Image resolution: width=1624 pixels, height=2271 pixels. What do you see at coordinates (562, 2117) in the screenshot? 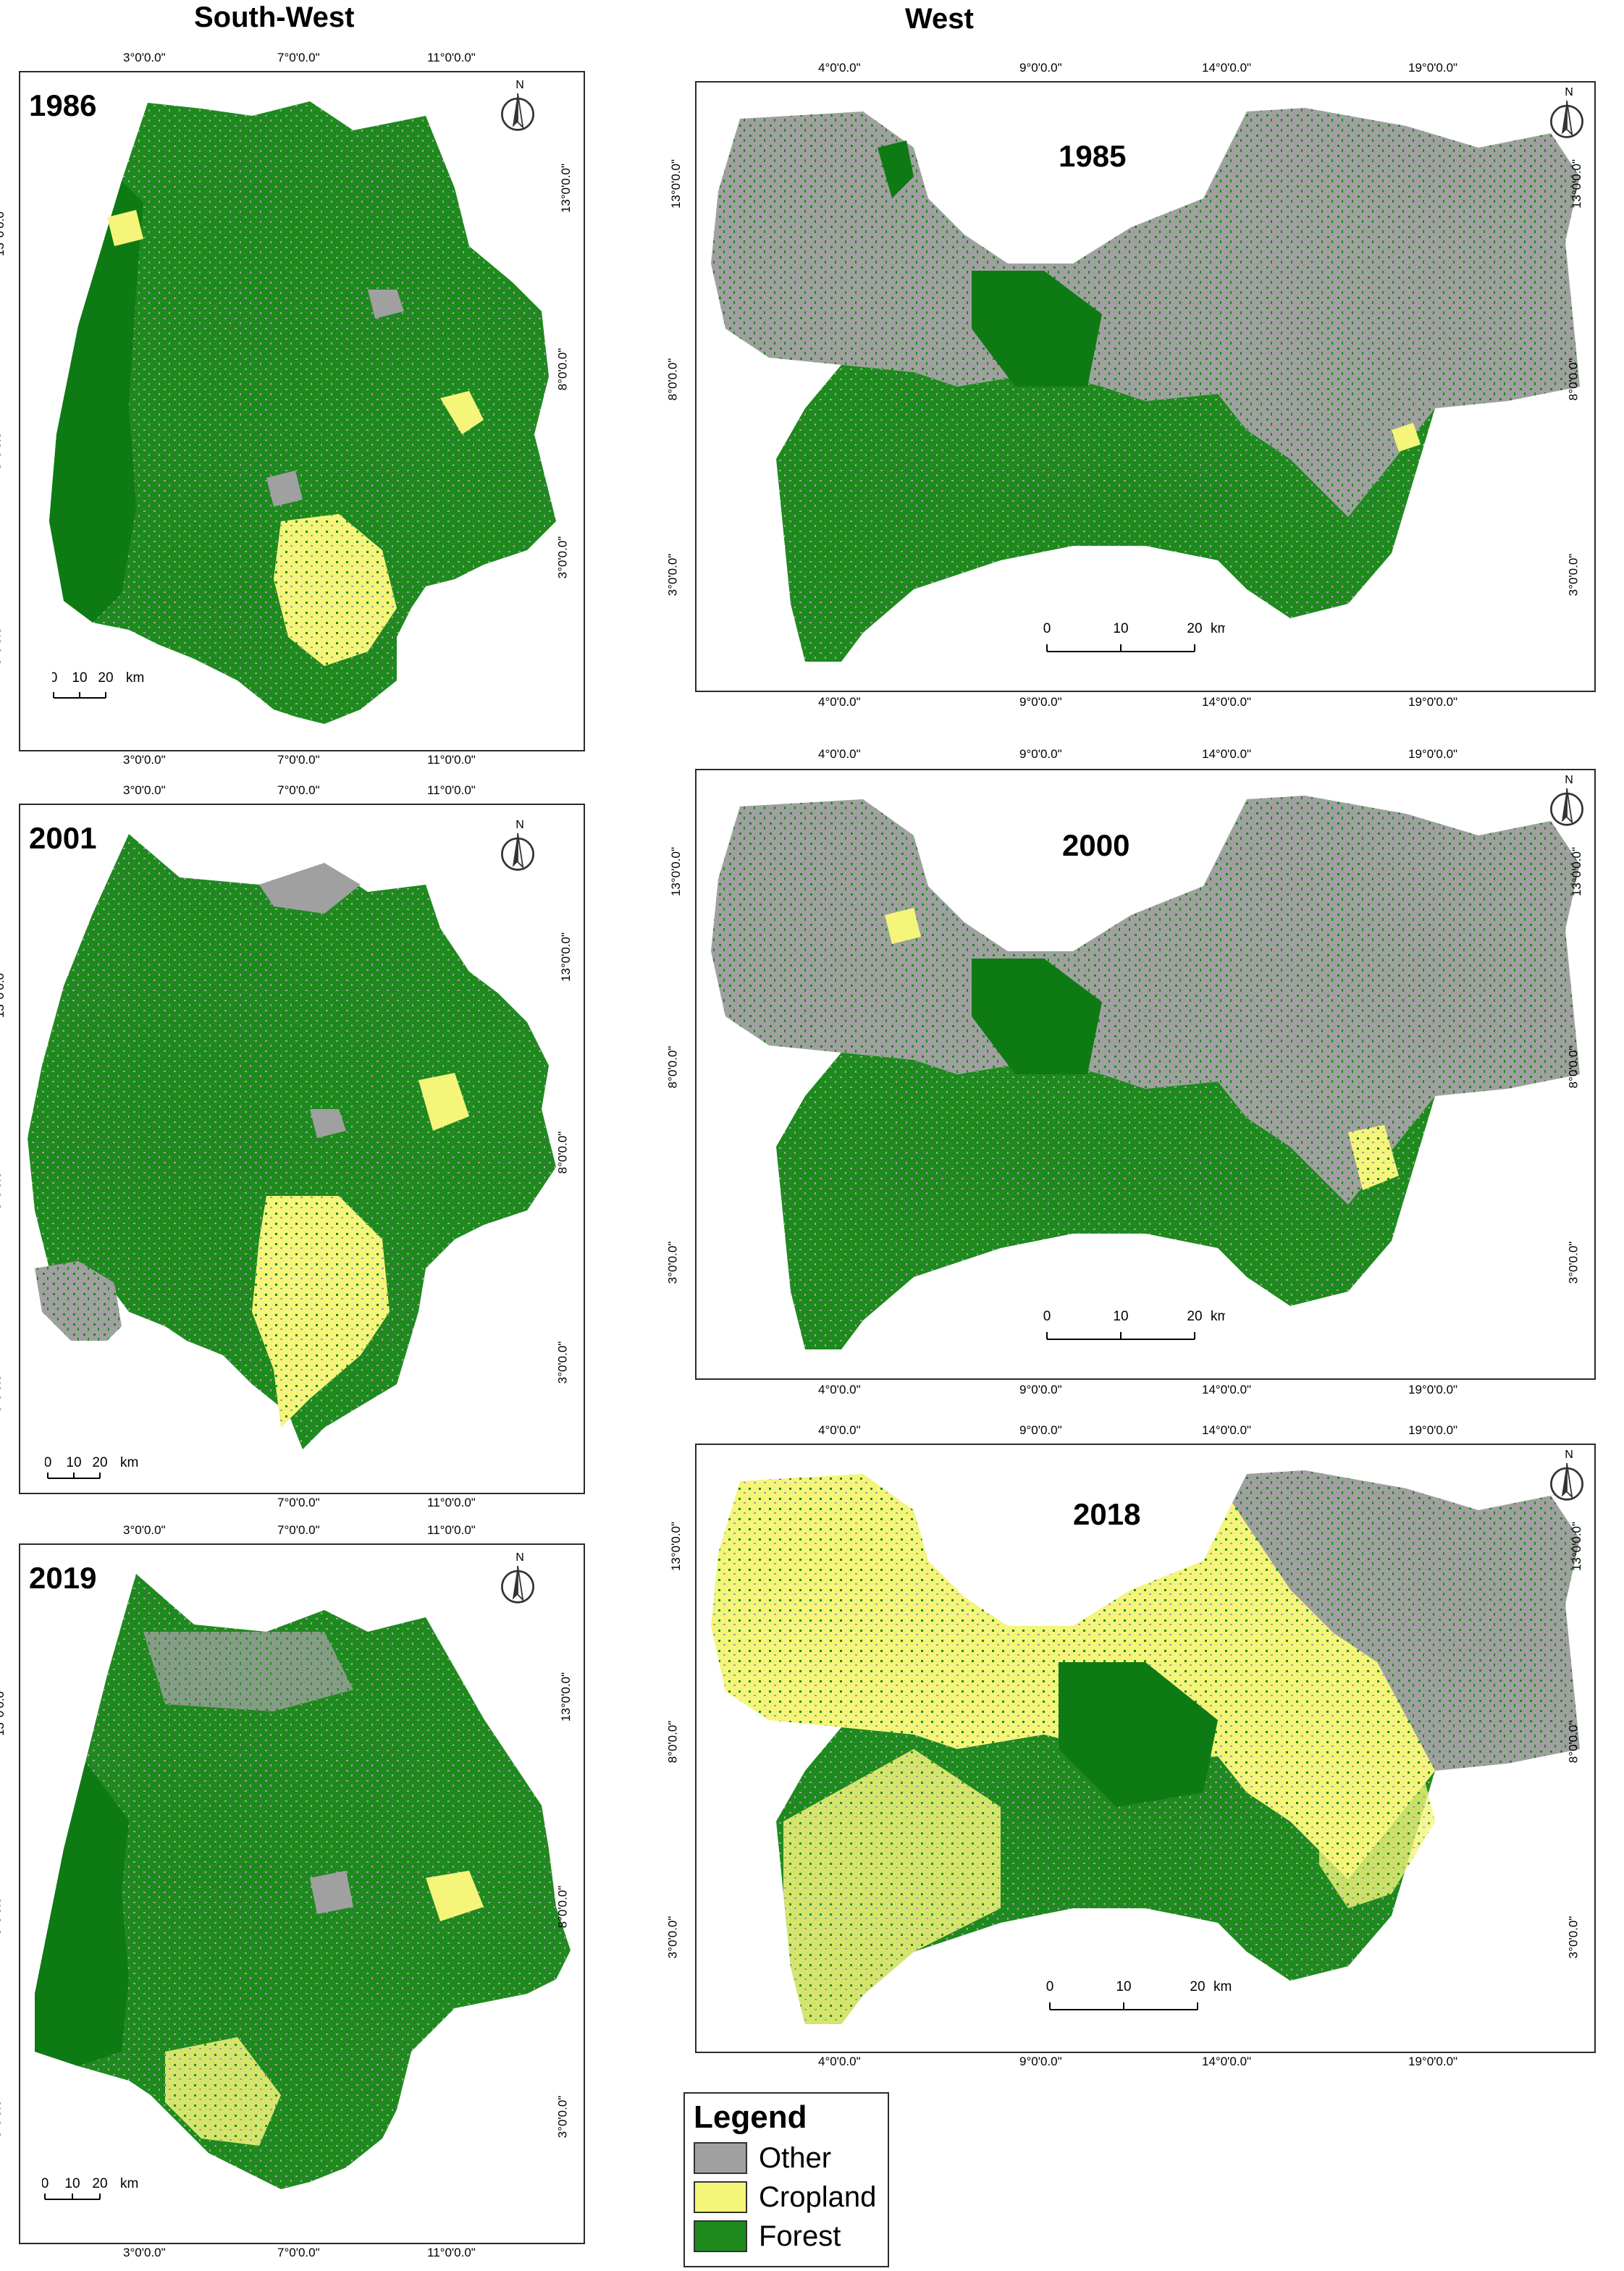
I see `sw2019-right-tick-3: 3°0'0.0"` at bounding box center [562, 2117].